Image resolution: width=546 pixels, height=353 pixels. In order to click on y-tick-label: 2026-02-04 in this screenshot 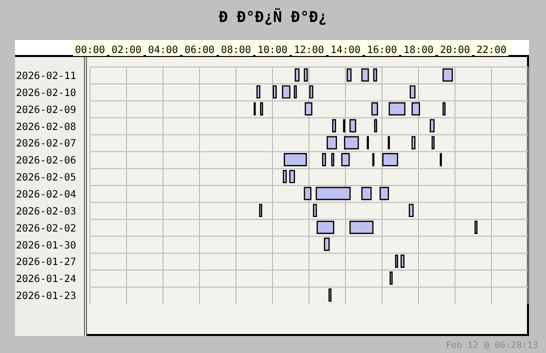, I will do `click(46, 195)`.